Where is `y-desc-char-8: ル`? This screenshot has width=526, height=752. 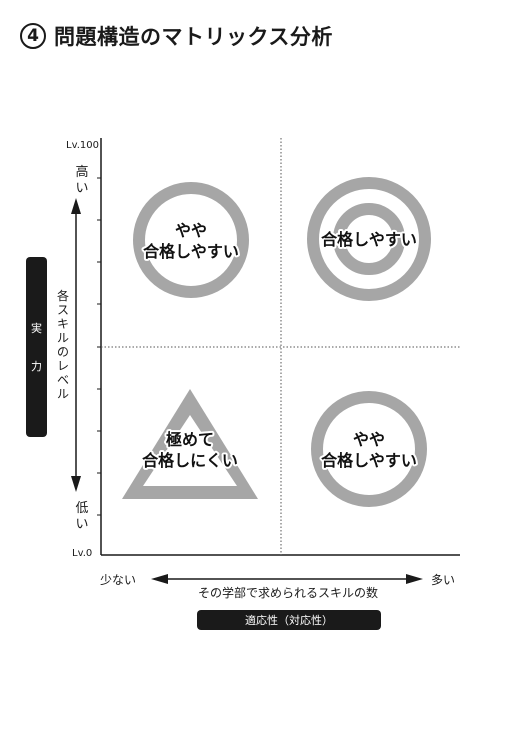
y-desc-char-8: ル is located at coordinates (63, 394).